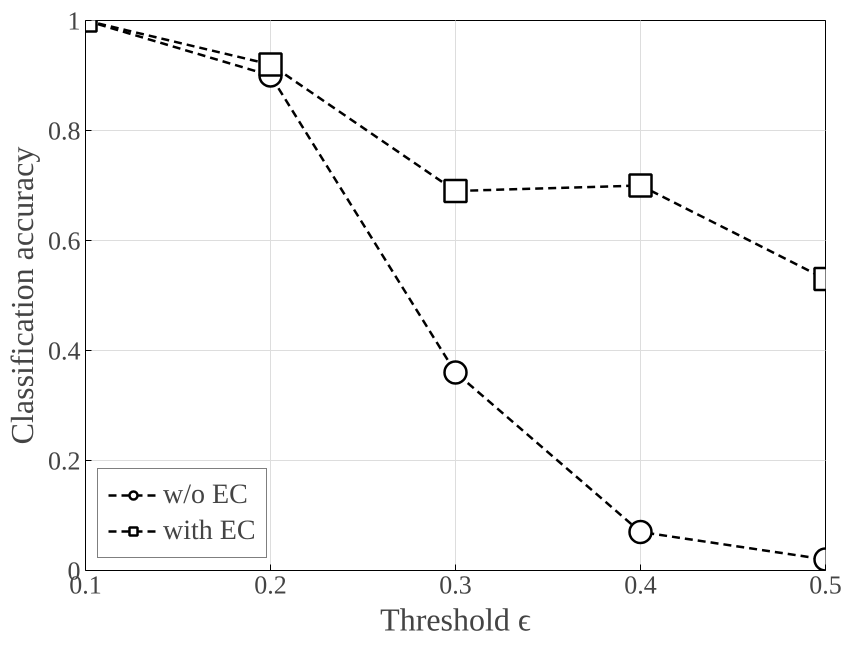  Describe the element at coordinates (209, 531) in the screenshot. I see `legend-label: with EC` at that location.